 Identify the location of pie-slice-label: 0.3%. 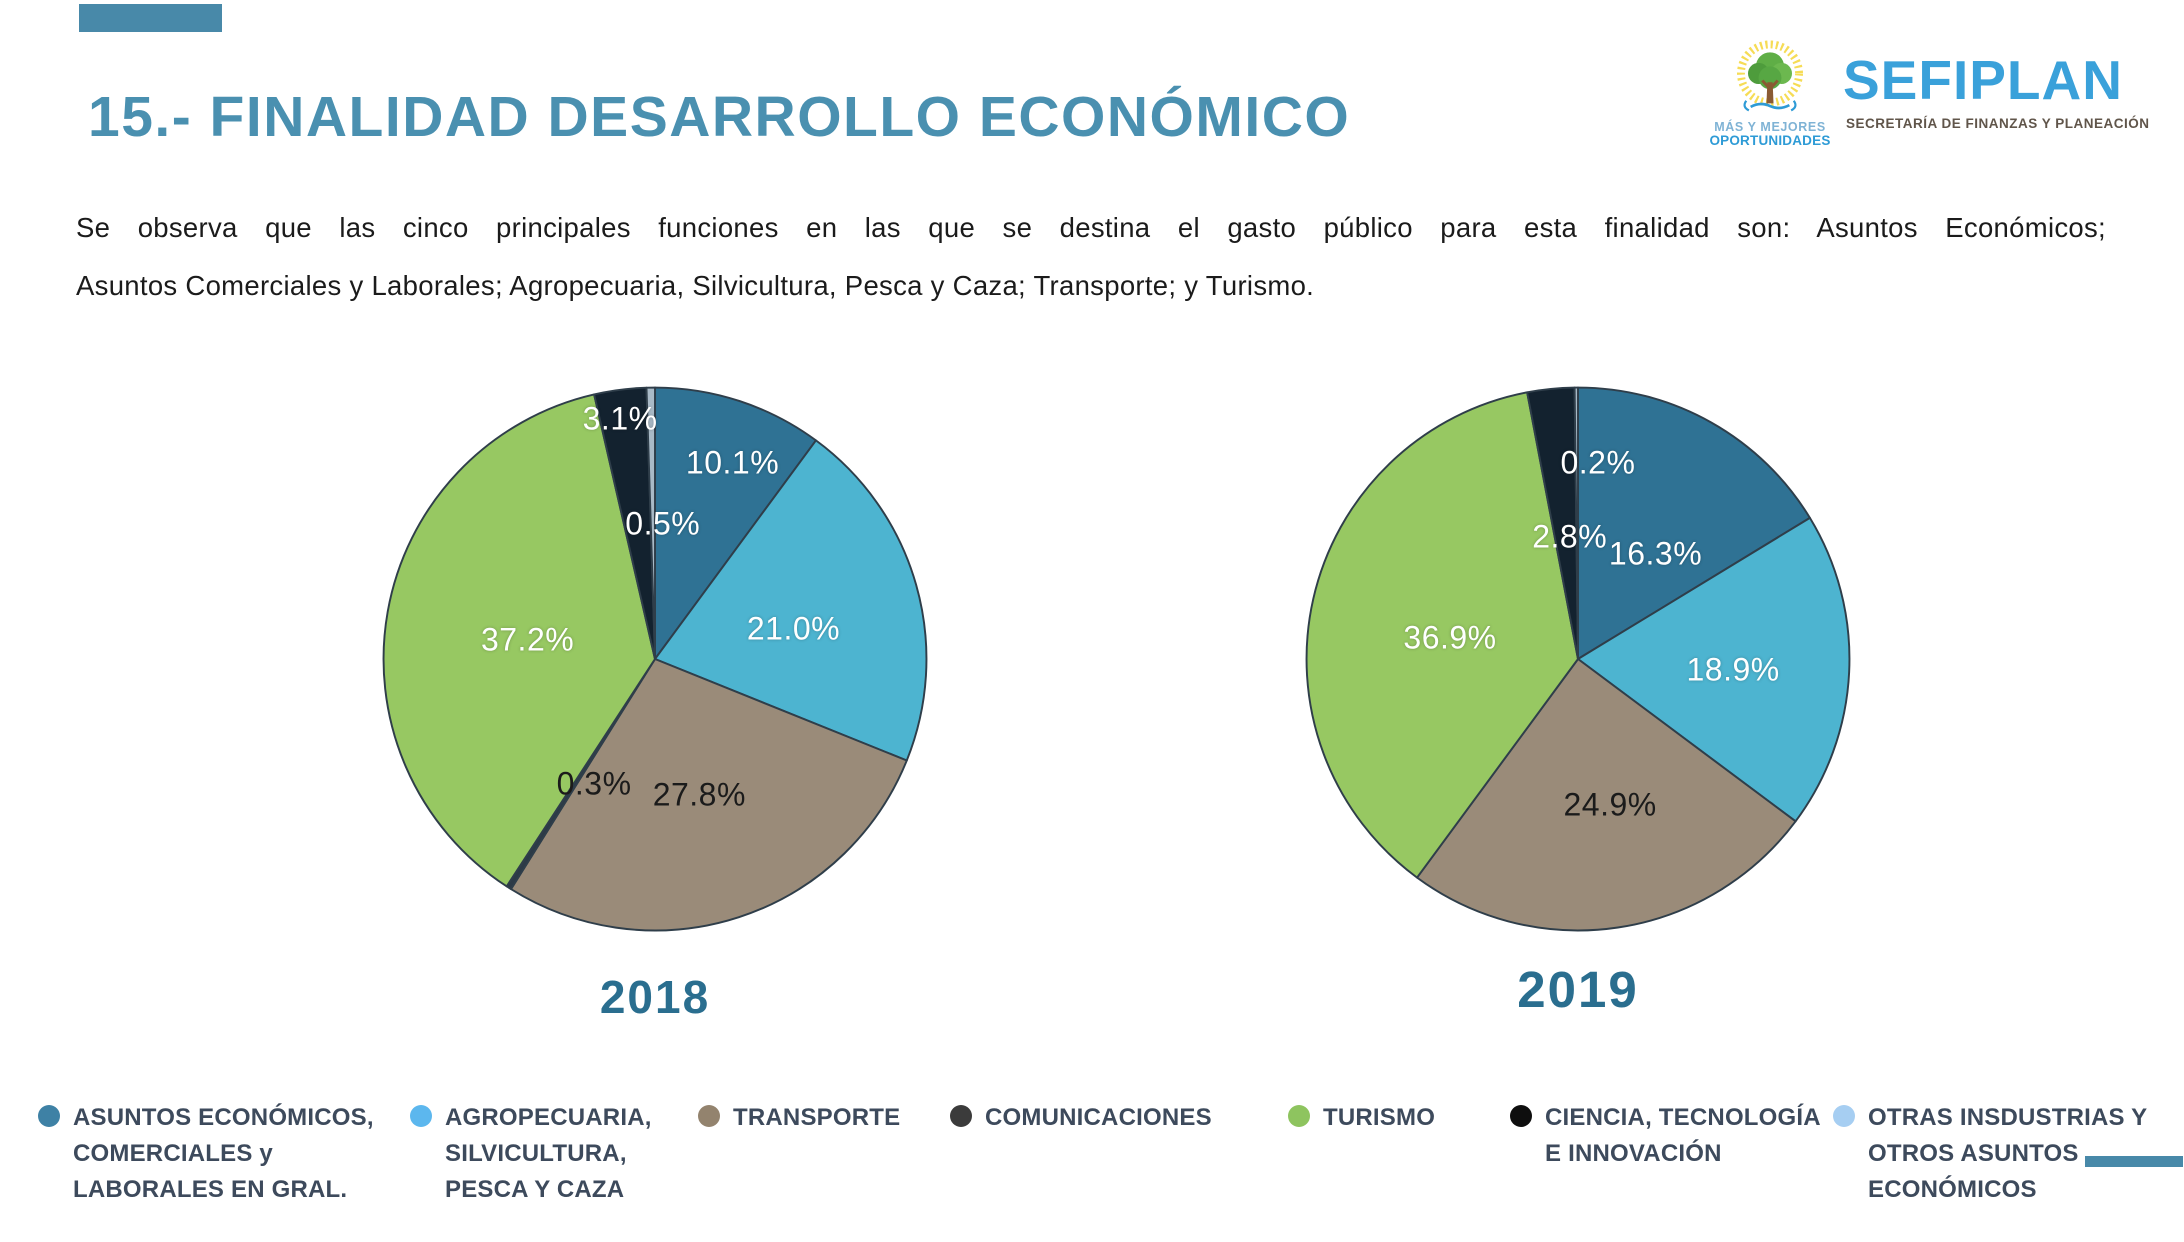
(594, 783).